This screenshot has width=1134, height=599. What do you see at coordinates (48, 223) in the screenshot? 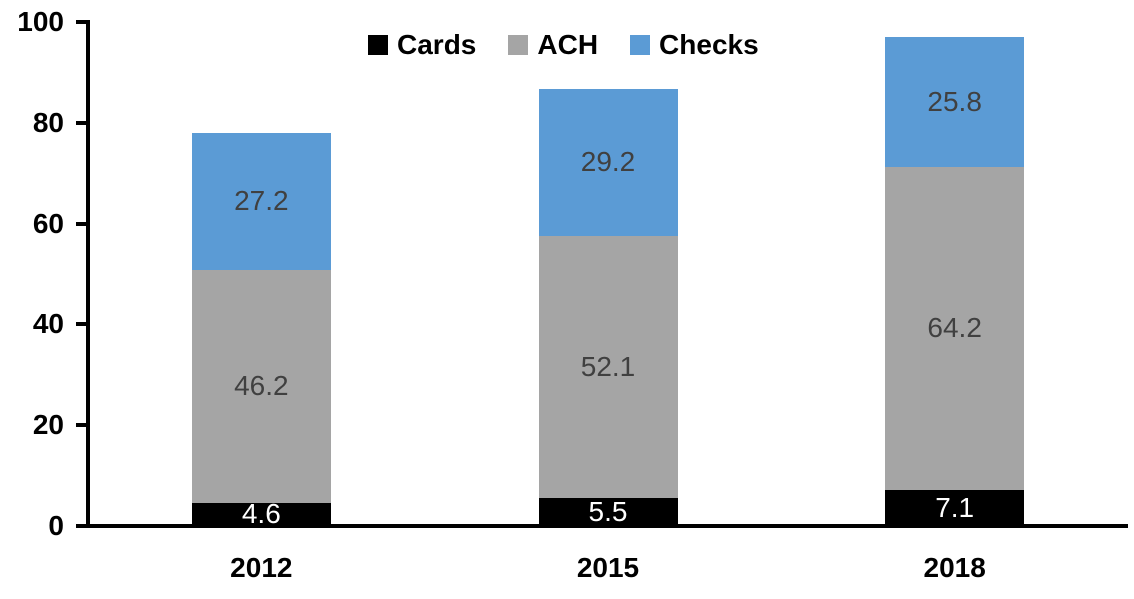
I see `y-tick-label-60: 60` at bounding box center [48, 223].